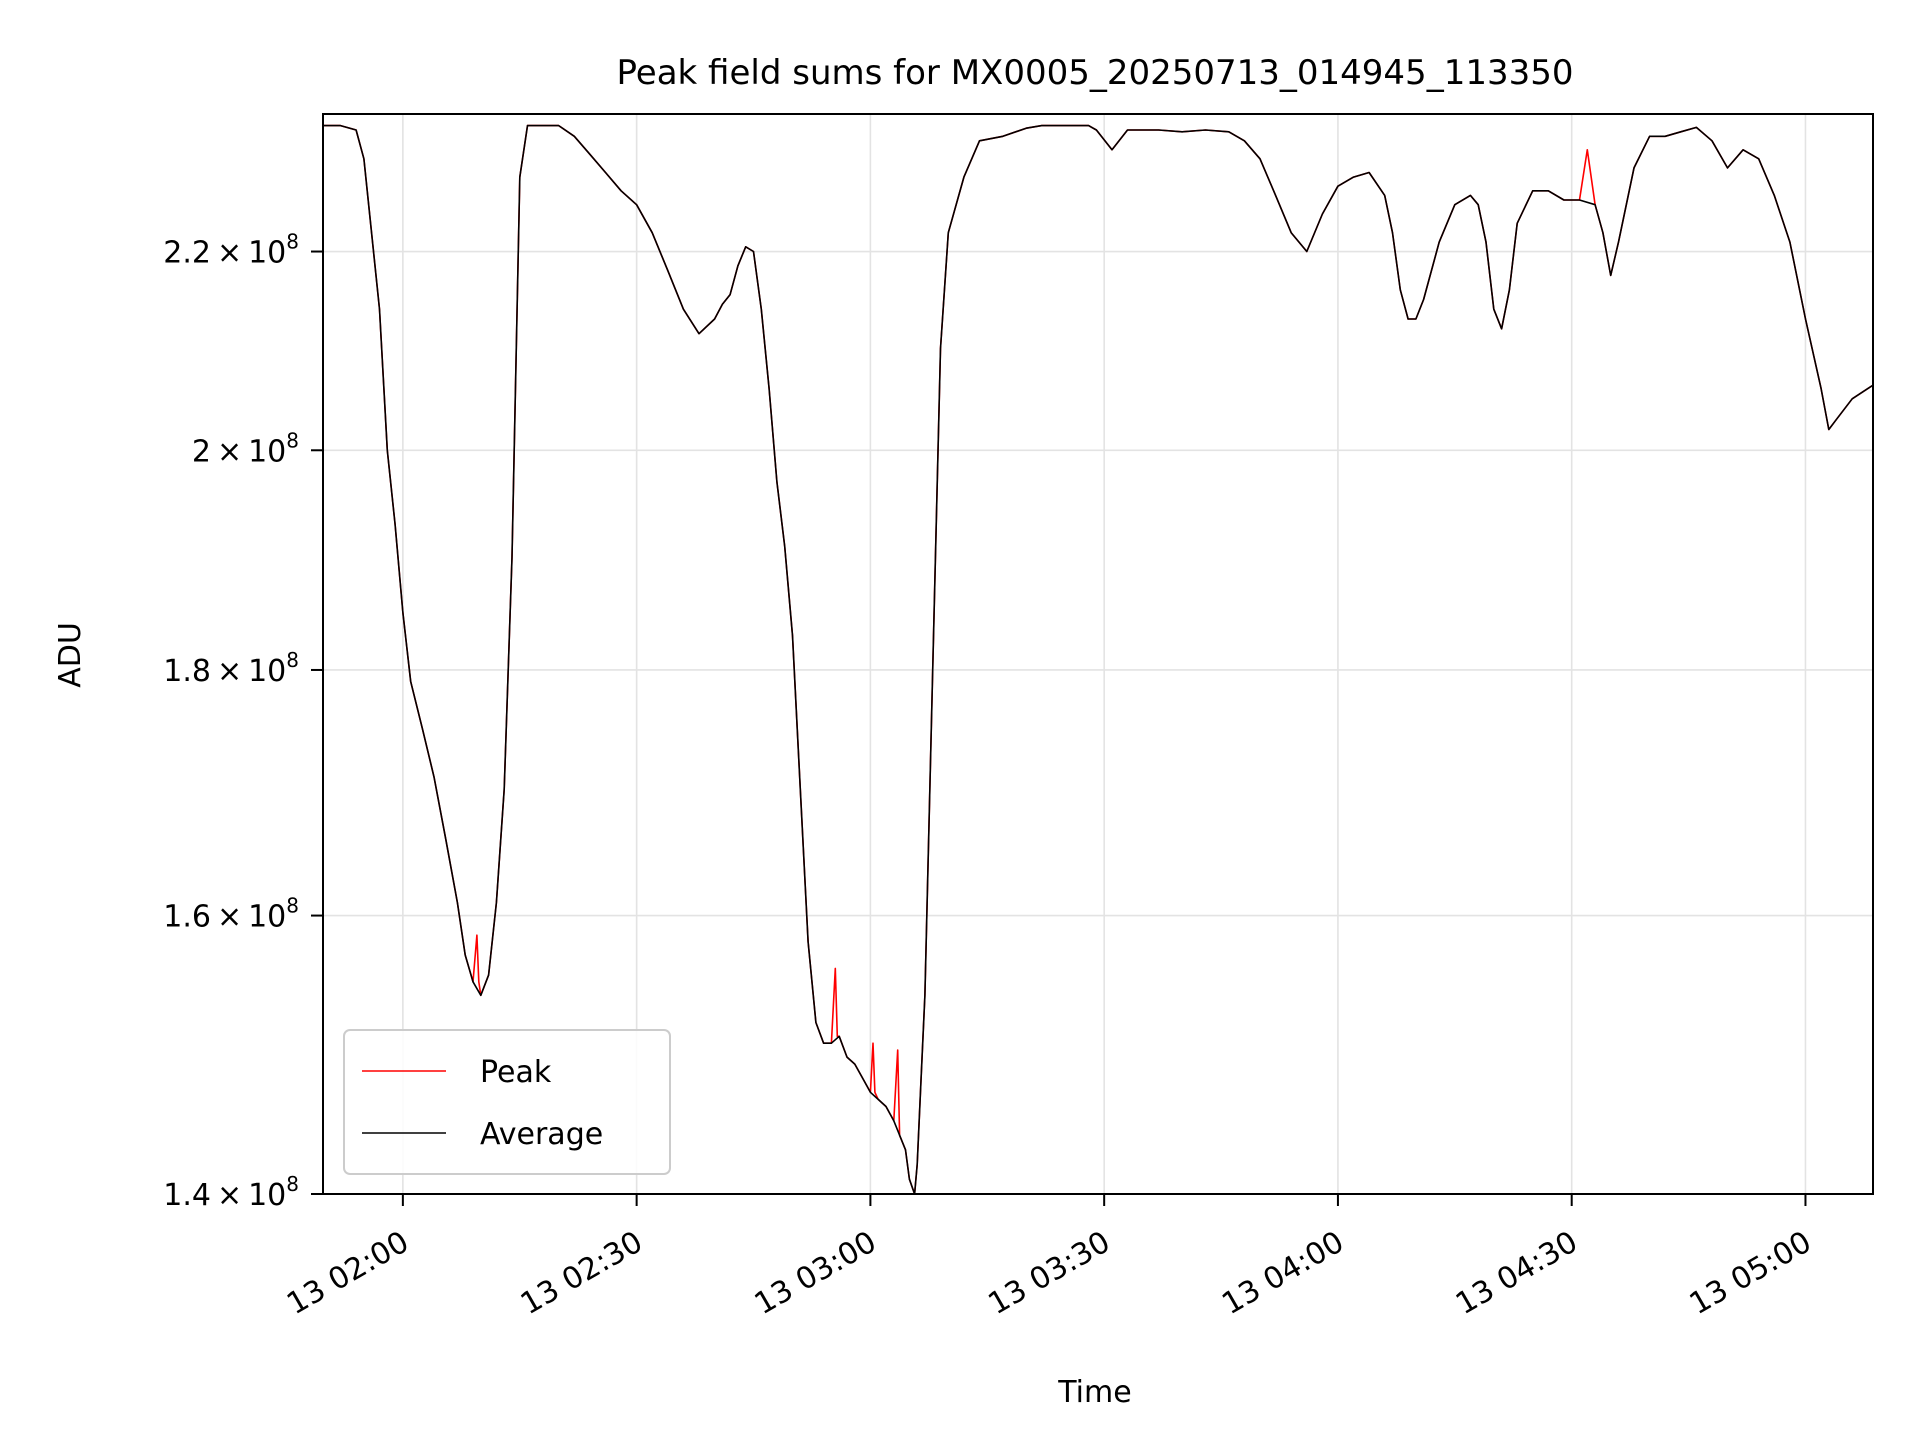  Describe the element at coordinates (1094, 1392) in the screenshot. I see `x-axis-label: Time` at that location.